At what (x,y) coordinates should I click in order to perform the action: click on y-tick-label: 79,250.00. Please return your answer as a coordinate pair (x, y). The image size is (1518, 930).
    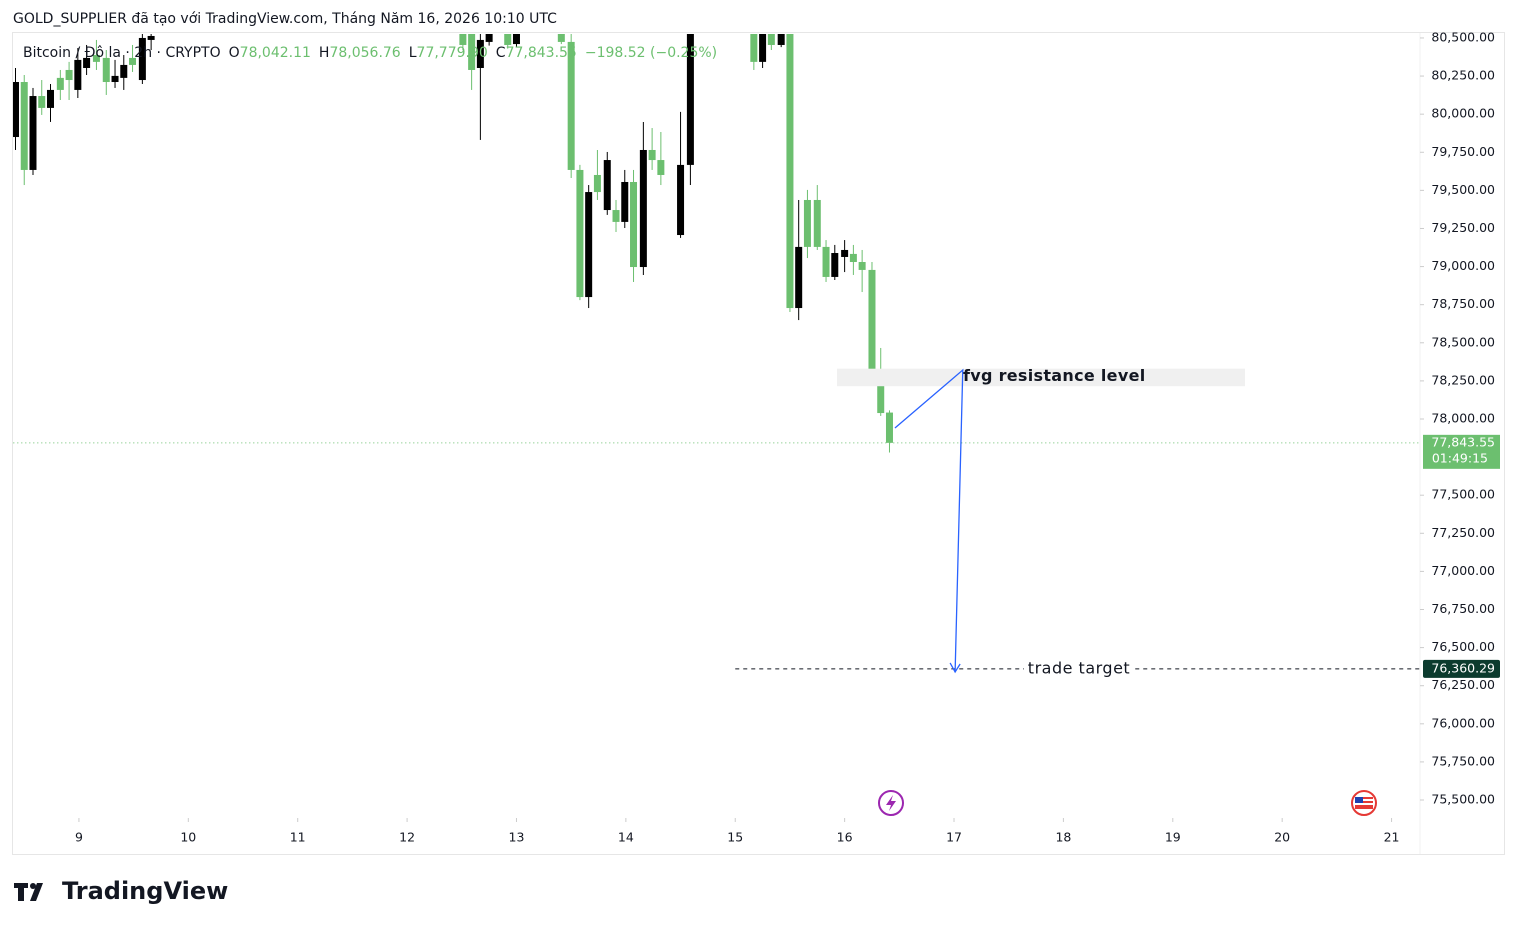
    Looking at the image, I should click on (1463, 227).